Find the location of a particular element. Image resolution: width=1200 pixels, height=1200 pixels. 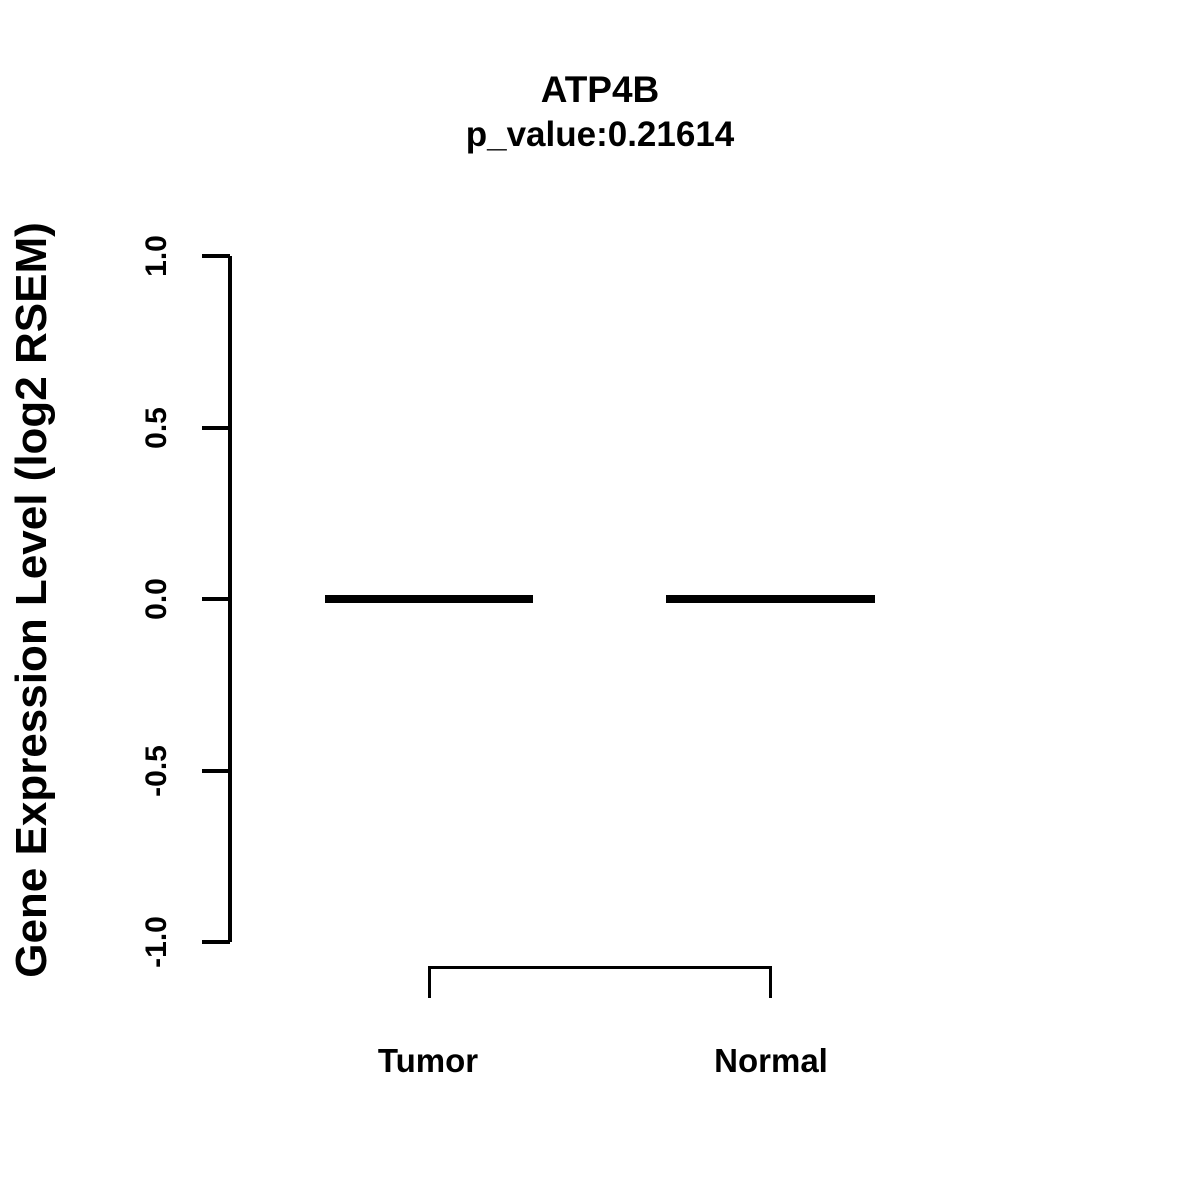

comparison-bracket-right-end is located at coordinates (770, 982).